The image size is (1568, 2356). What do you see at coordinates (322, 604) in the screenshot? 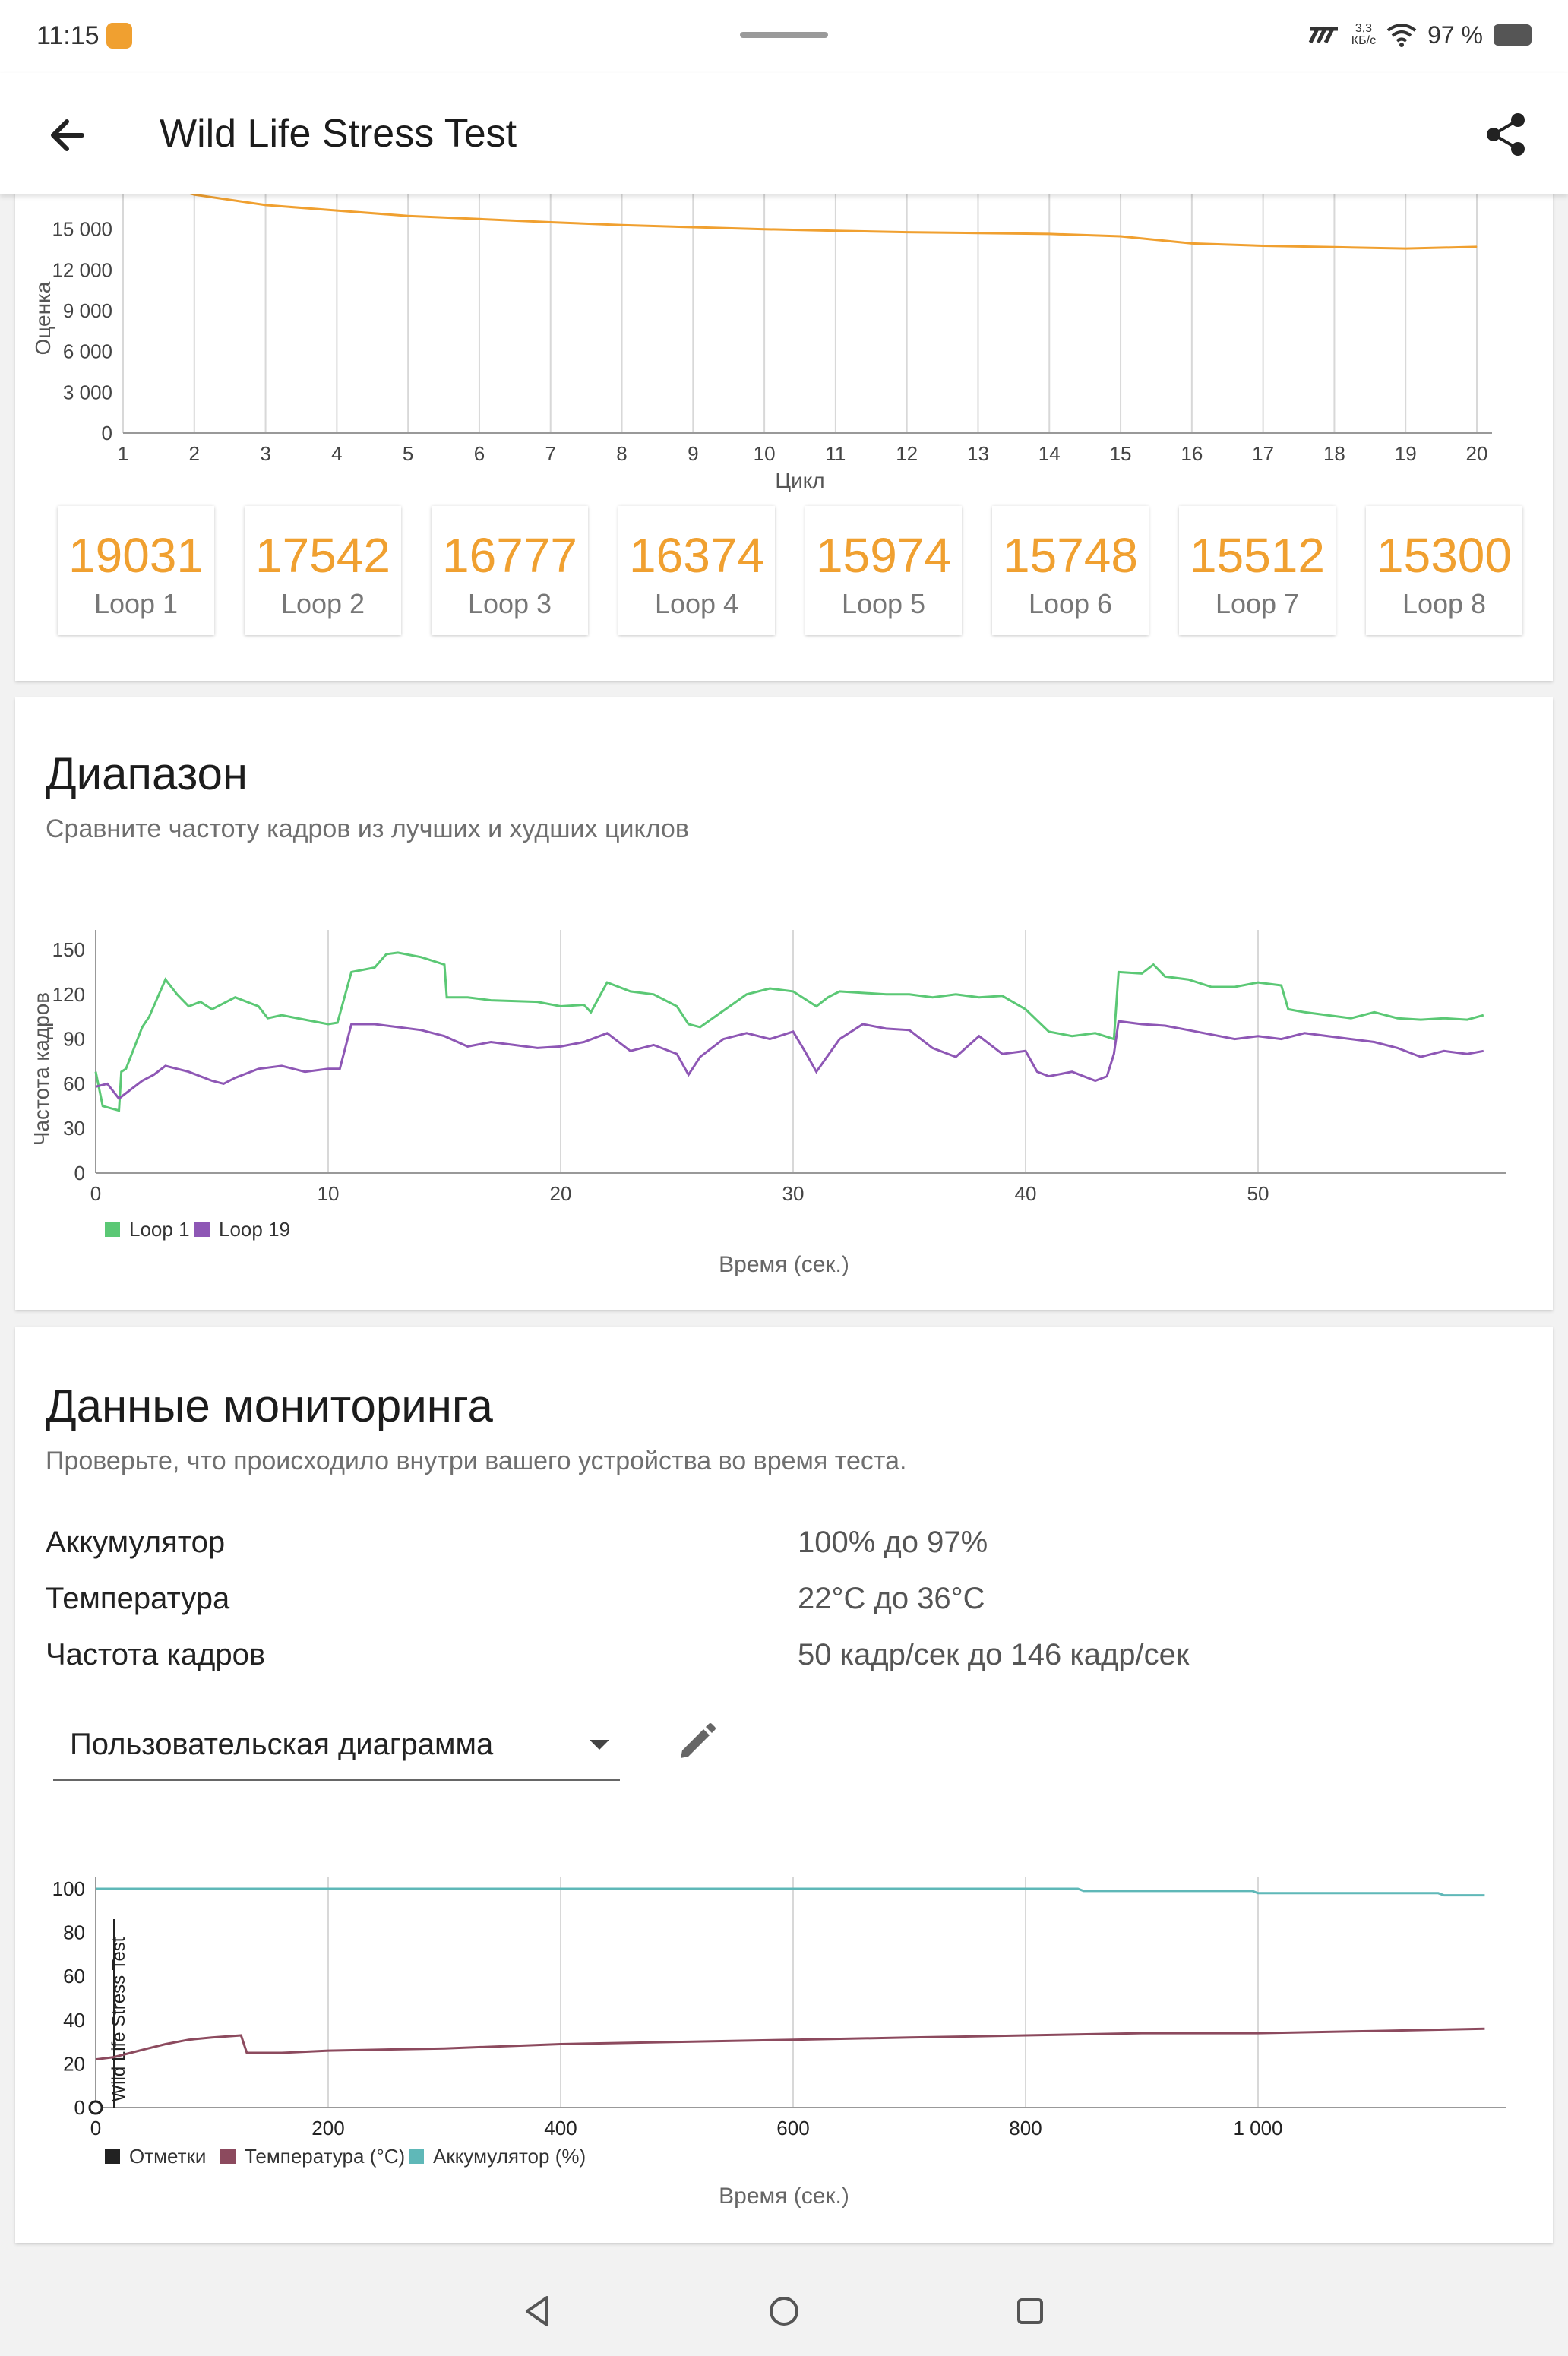
I see `loop-score-label: Loop 2` at bounding box center [322, 604].